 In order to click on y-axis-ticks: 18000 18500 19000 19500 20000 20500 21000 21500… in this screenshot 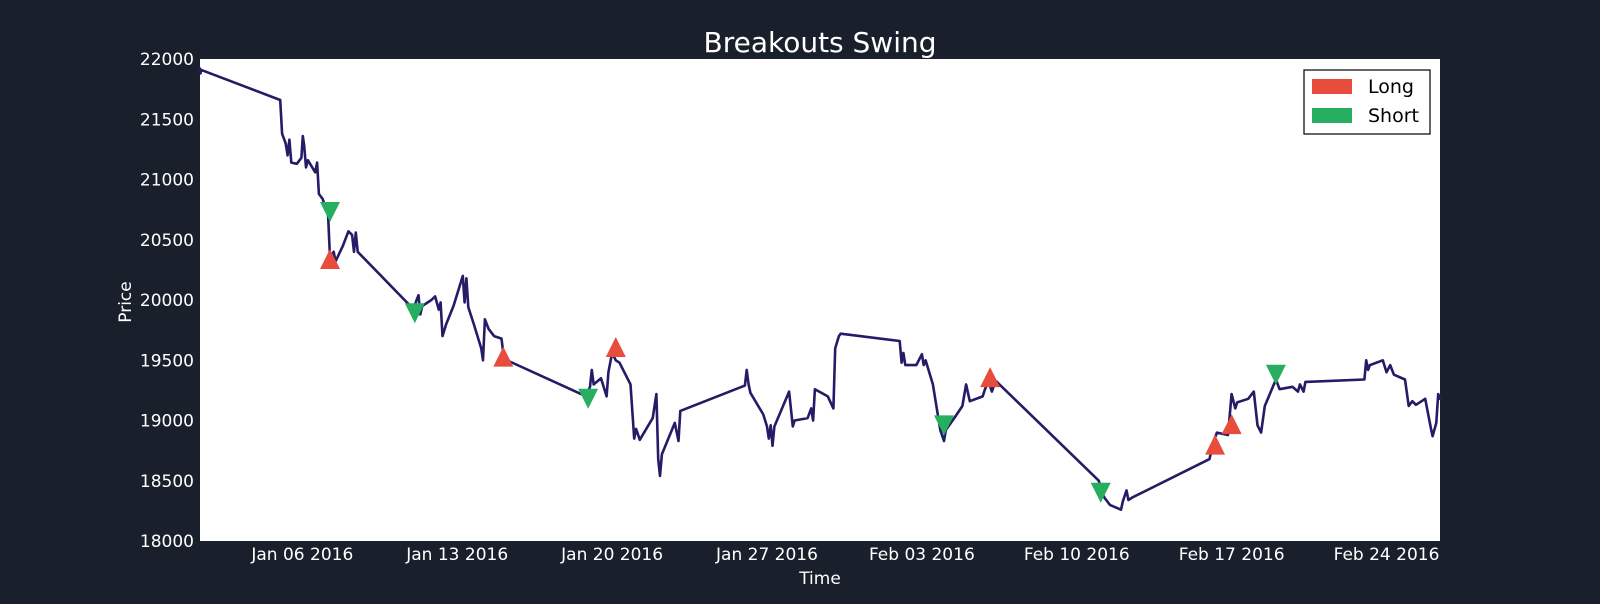, I will do `click(167, 301)`.